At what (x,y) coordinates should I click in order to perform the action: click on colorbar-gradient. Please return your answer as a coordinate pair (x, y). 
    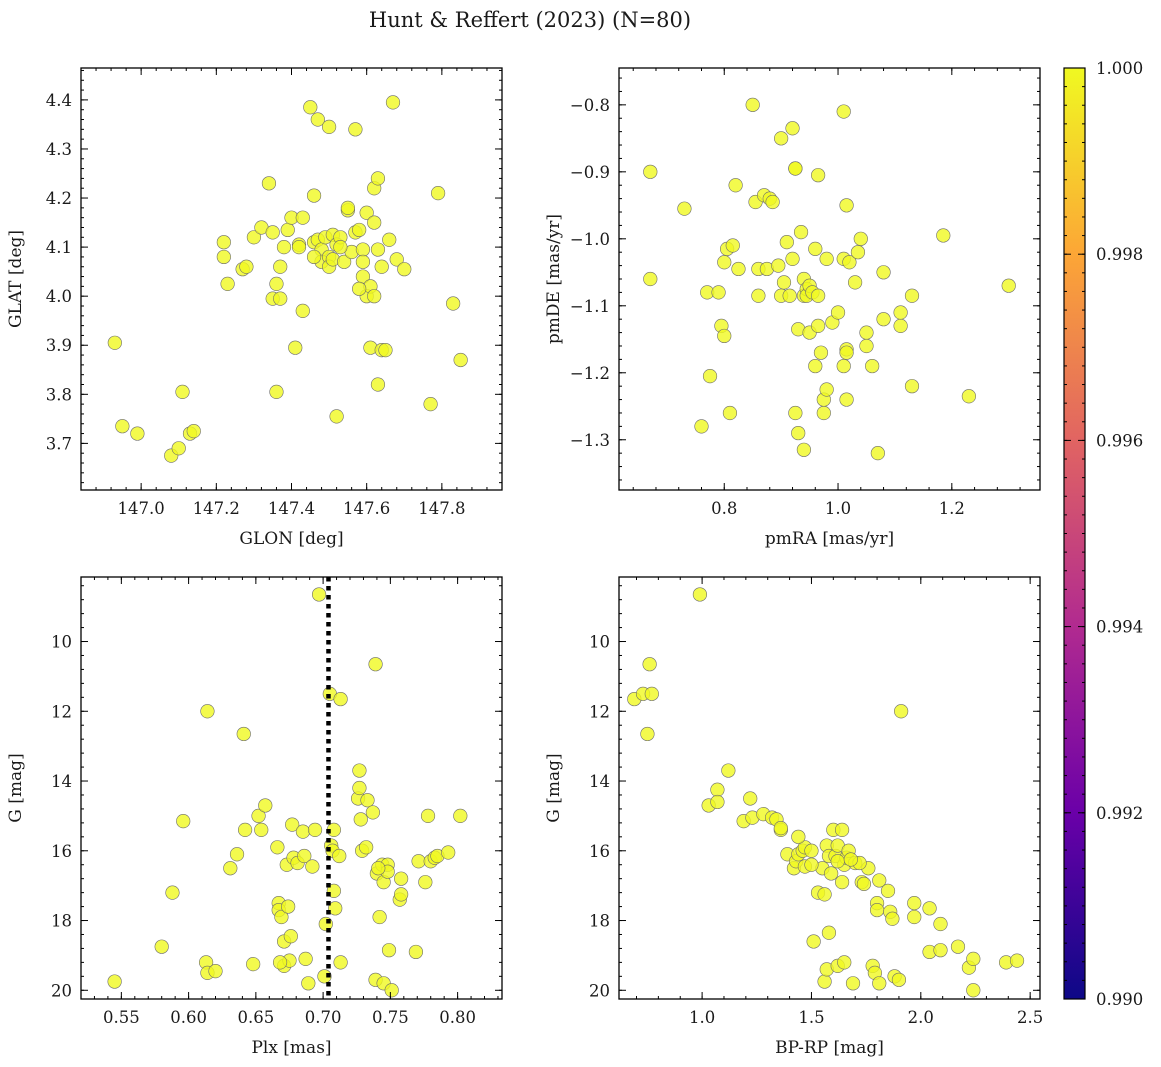
    Looking at the image, I should click on (1074, 533).